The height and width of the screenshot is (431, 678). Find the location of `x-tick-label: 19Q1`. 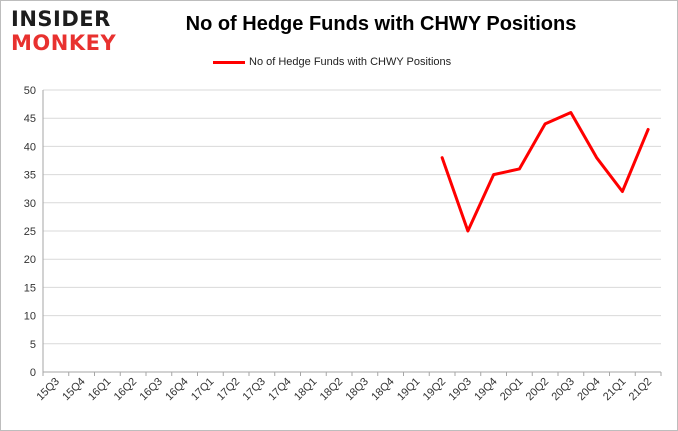

x-tick-label: 19Q1 is located at coordinates (409, 390).